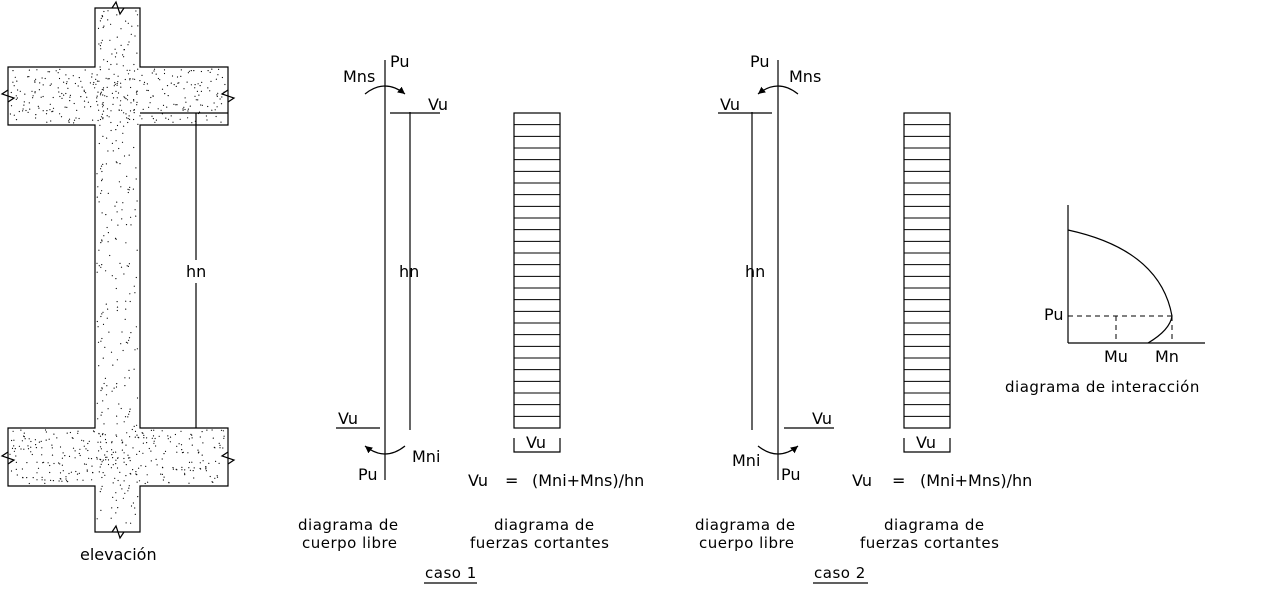 Image resolution: width=1268 pixels, height=590 pixels. What do you see at coordinates (730, 104) in the screenshot?
I see `case2-vu-top-label: Vu` at bounding box center [730, 104].